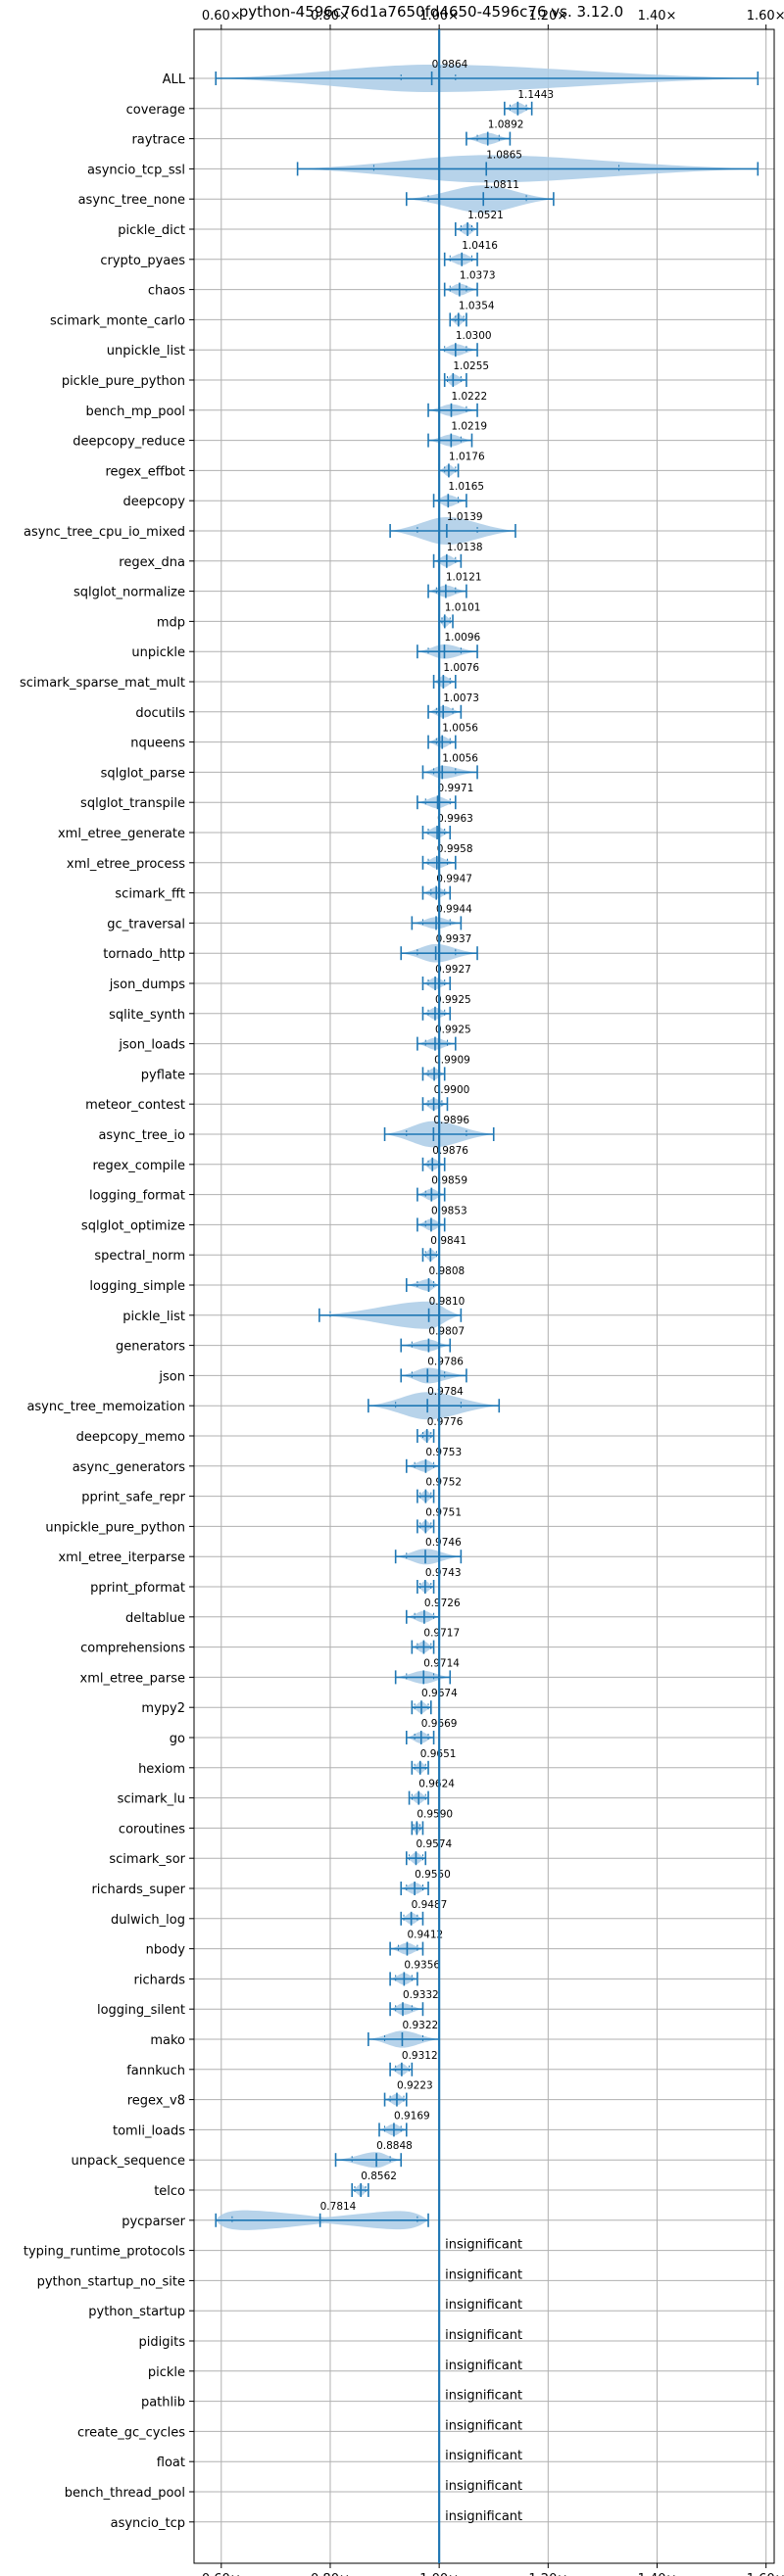 Image resolution: width=784 pixels, height=2576 pixels. I want to click on benchmark-name: json, so click(171, 1377).